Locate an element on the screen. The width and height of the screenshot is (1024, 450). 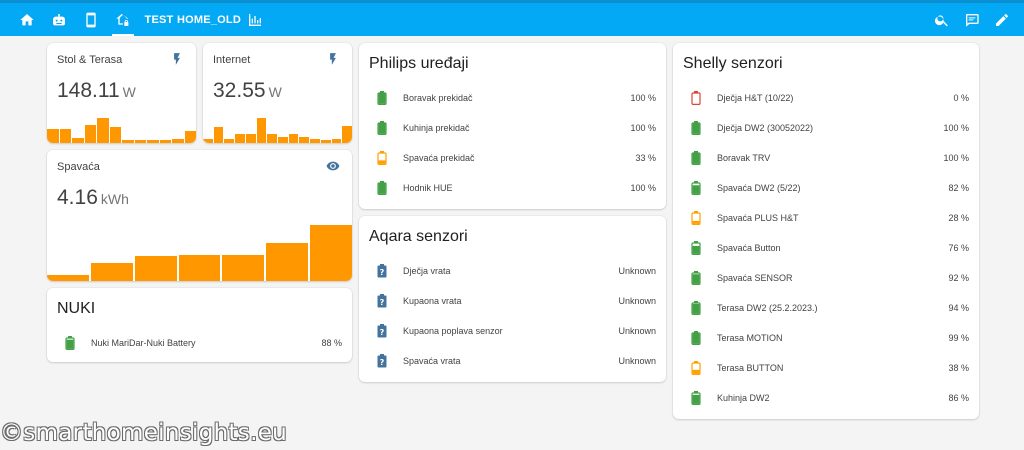
home-lock-icon is located at coordinates (122, 19).